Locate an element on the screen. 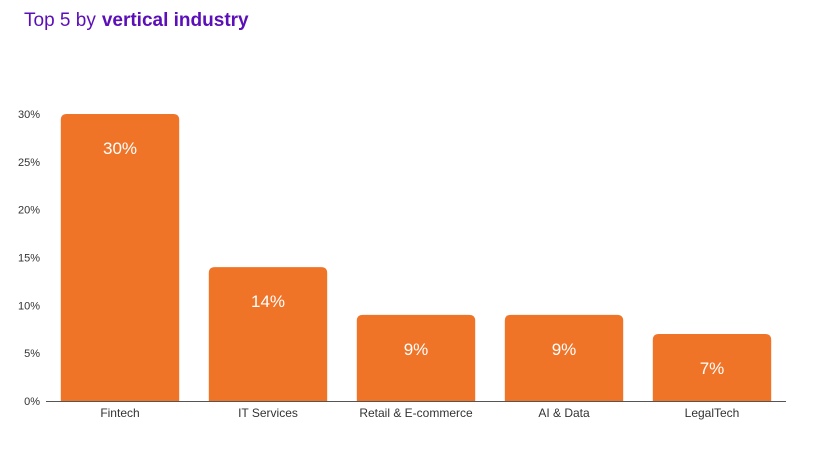 This screenshot has width=823, height=453. chart-title-emphasis: vertical industry is located at coordinates (175, 20).